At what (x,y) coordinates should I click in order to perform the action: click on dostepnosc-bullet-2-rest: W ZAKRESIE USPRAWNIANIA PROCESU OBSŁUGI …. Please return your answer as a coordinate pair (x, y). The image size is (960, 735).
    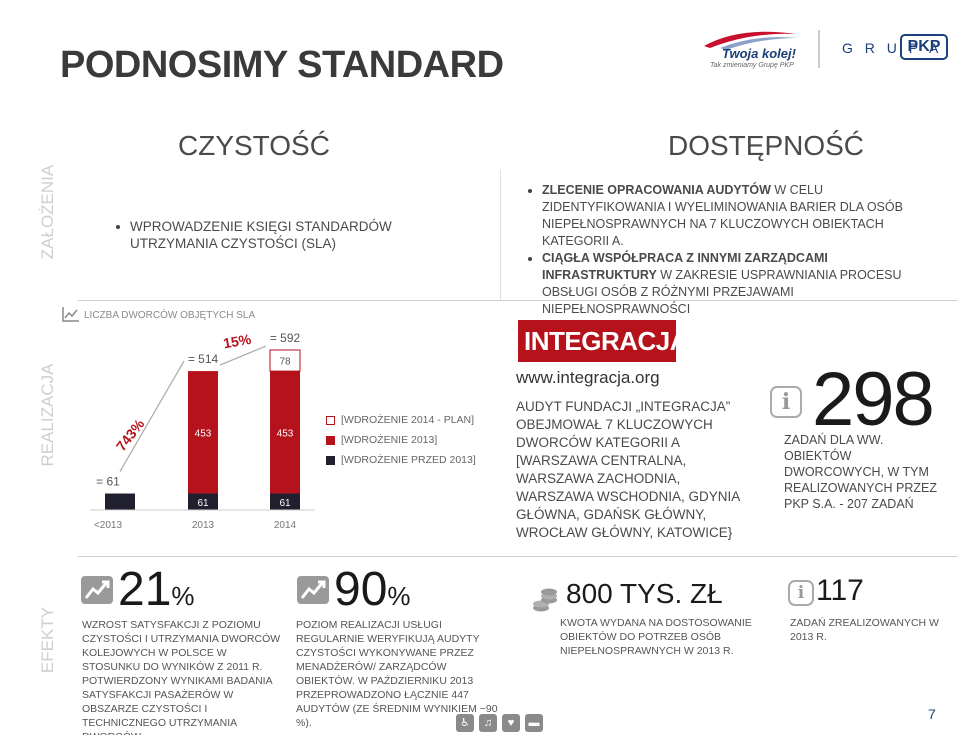
    Looking at the image, I should click on (722, 292).